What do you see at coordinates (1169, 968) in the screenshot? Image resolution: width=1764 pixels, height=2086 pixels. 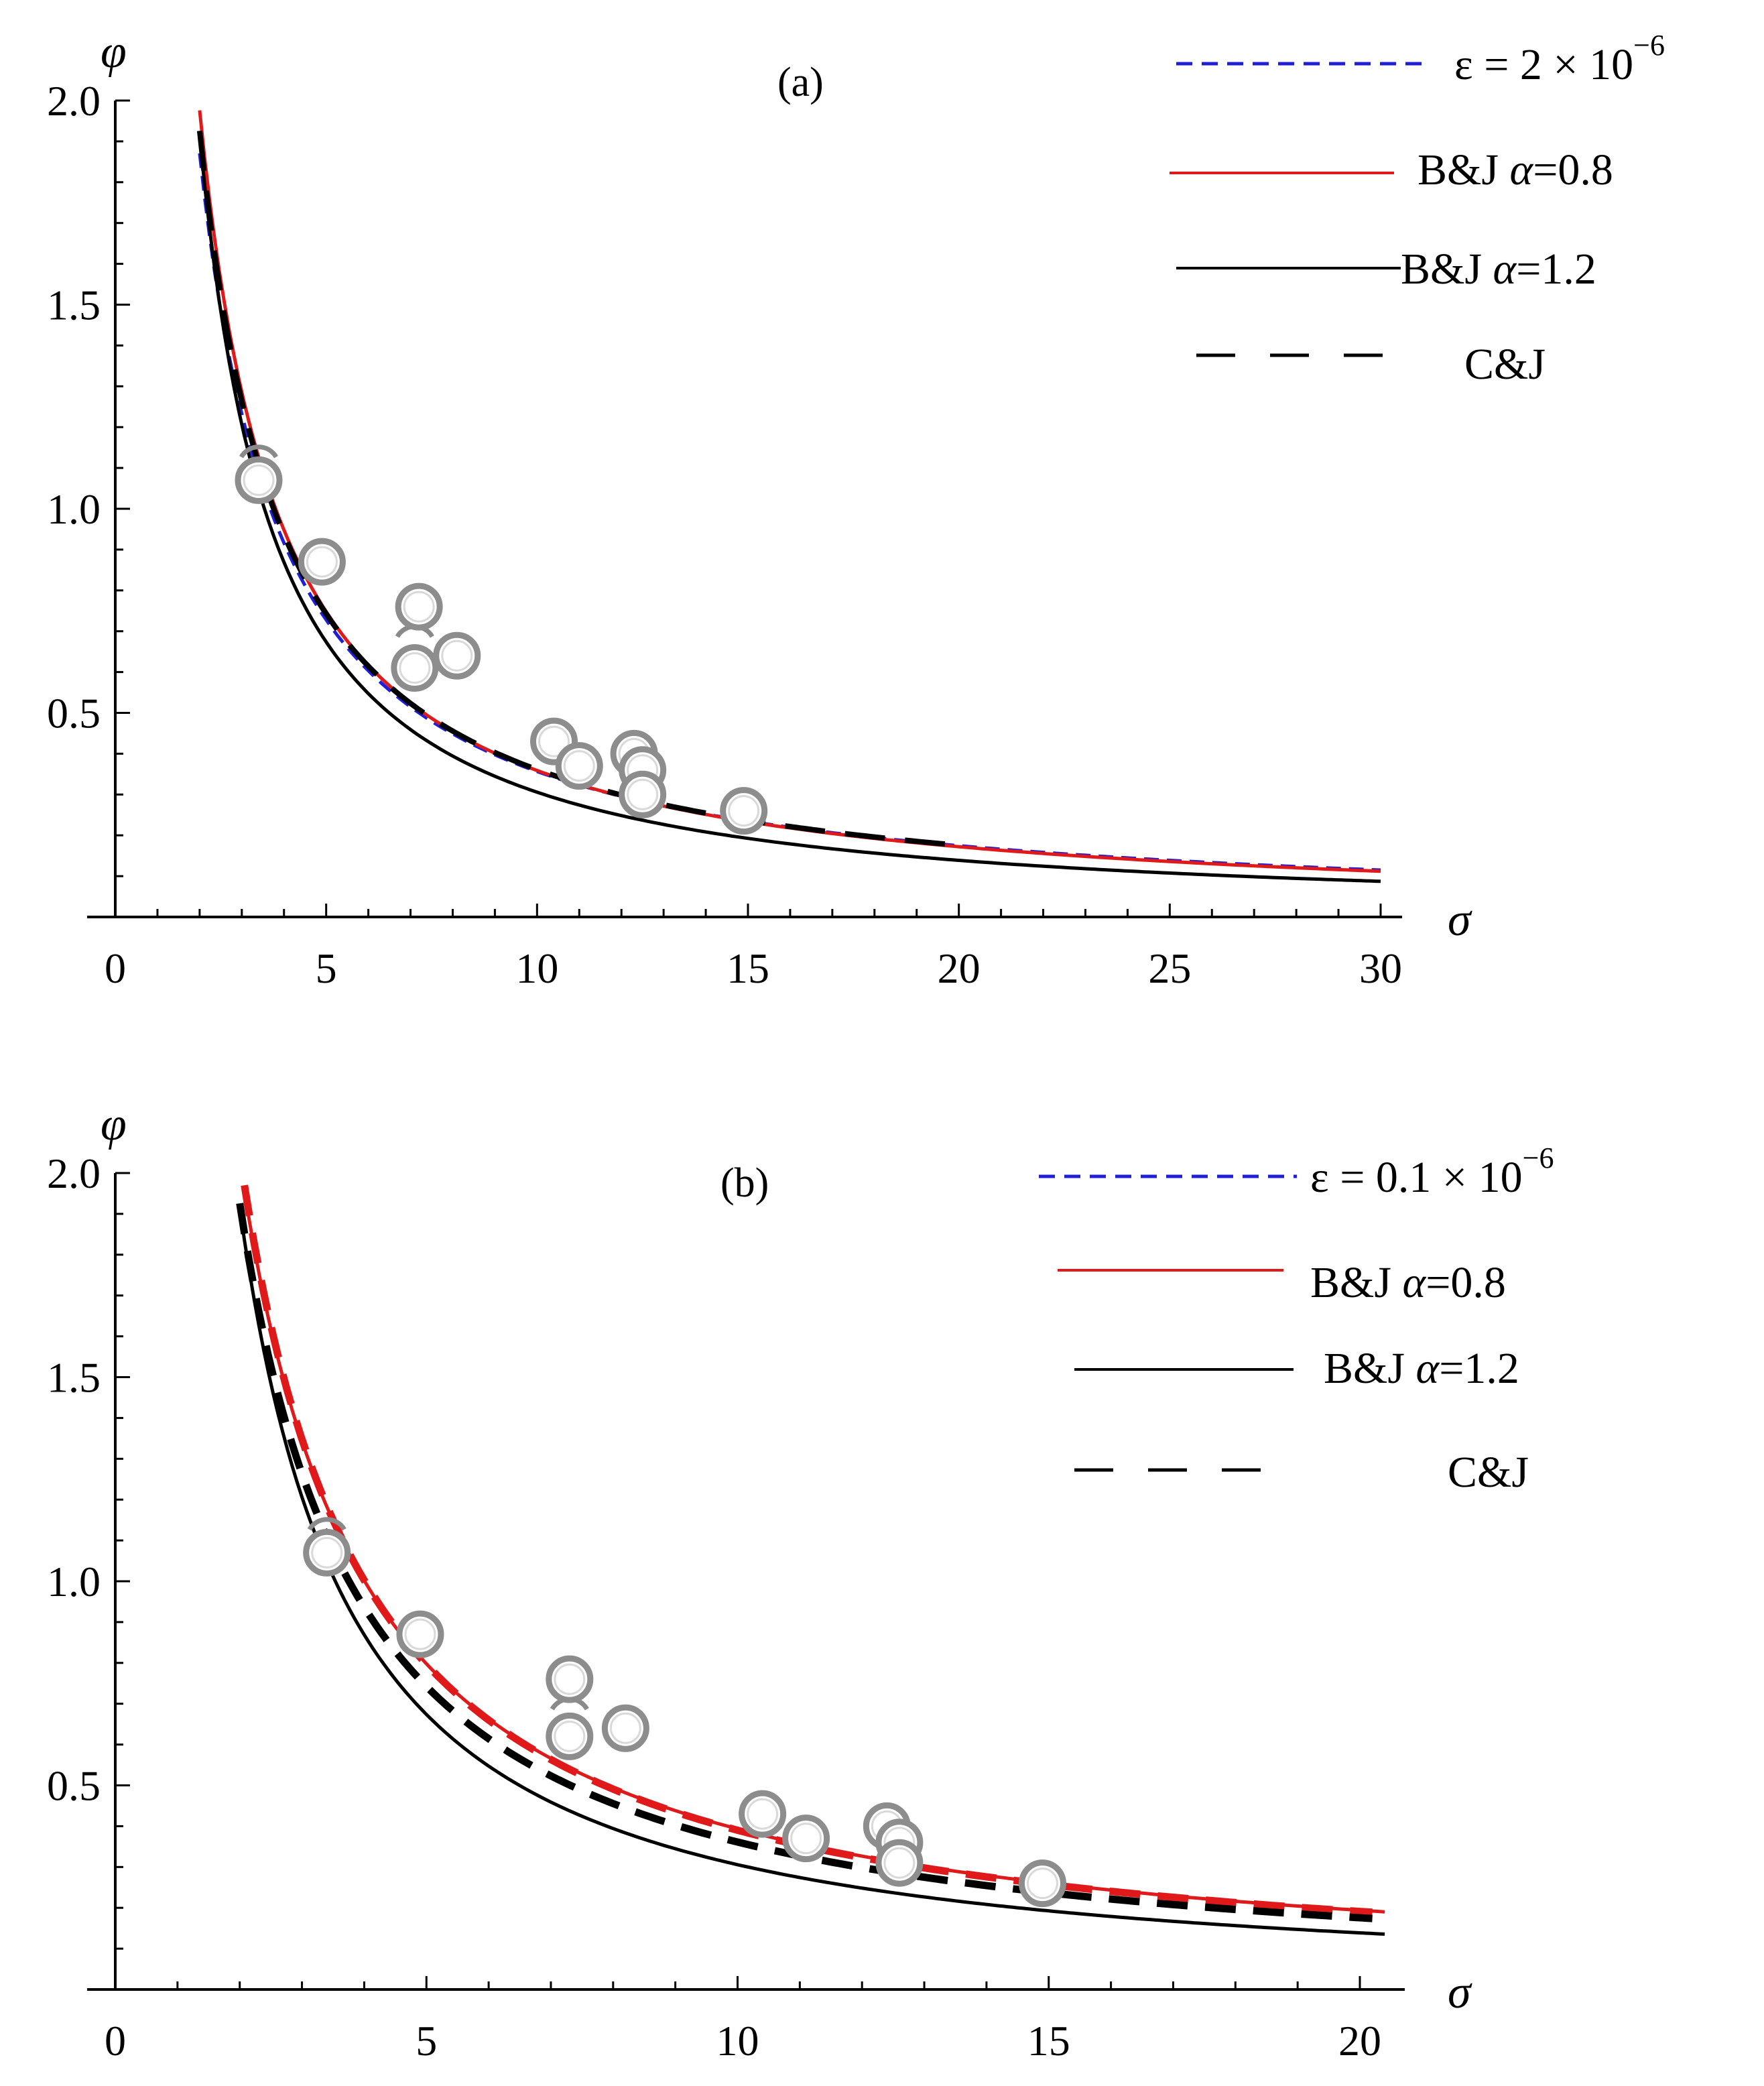 I see `x-tick-label: 25` at bounding box center [1169, 968].